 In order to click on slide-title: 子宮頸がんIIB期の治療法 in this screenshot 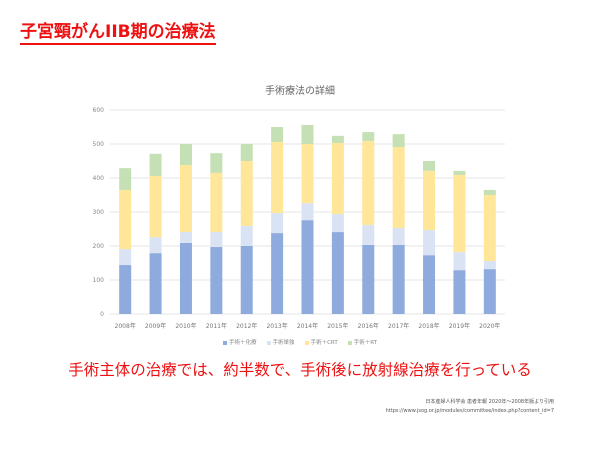, I will do `click(118, 33)`.